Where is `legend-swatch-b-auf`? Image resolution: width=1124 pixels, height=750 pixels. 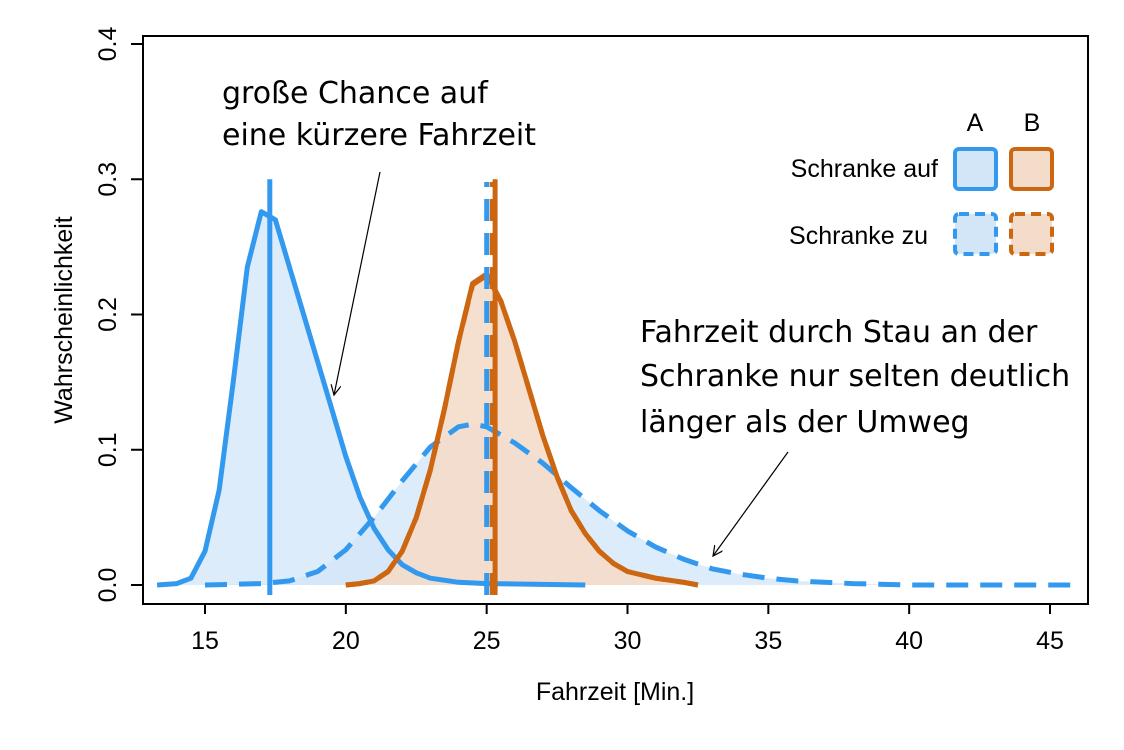 legend-swatch-b-auf is located at coordinates (1031, 169).